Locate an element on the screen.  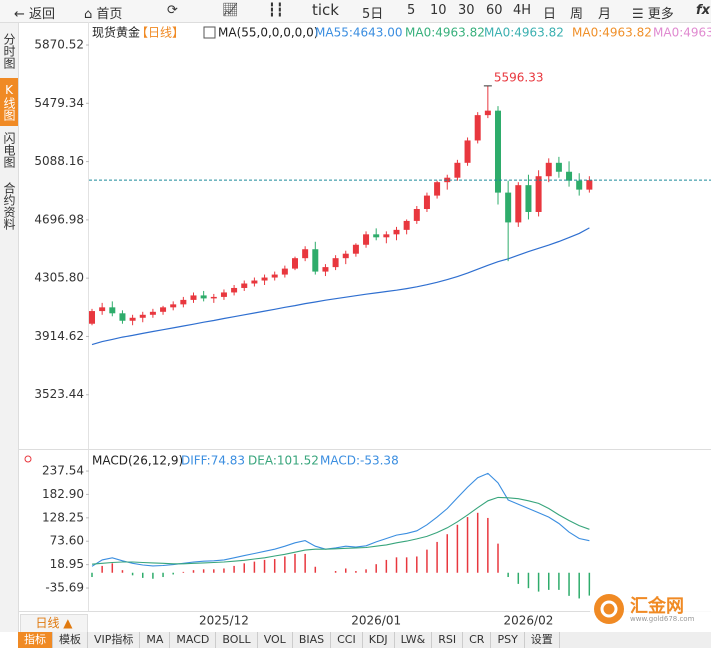
back-button: ← 返回 is located at coordinates (35, 14).